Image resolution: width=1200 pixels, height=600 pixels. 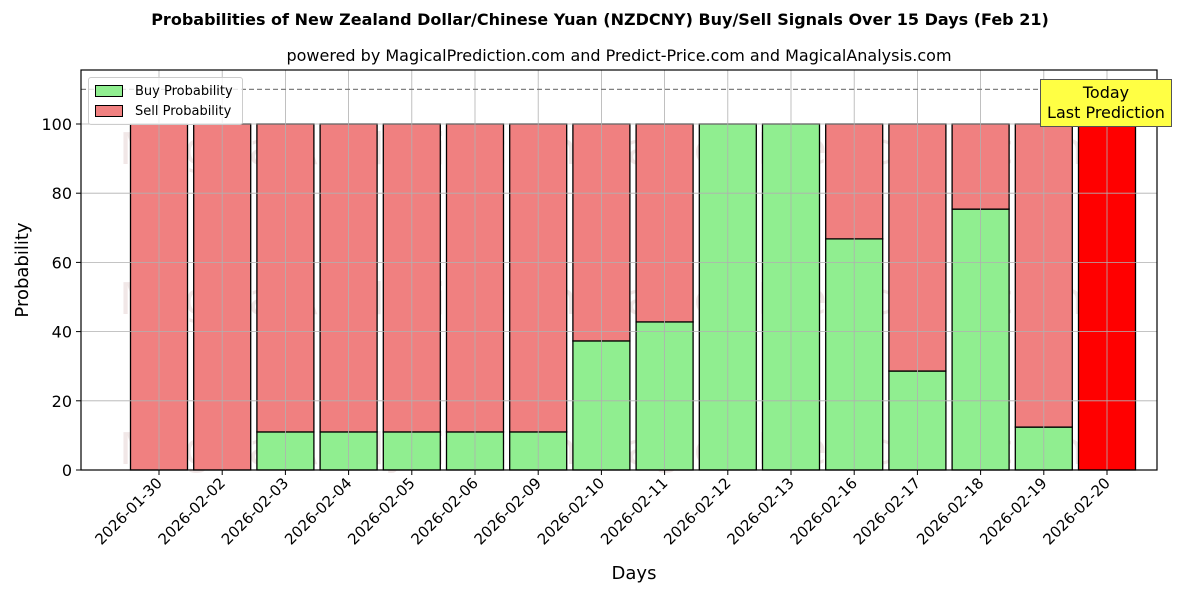 What do you see at coordinates (109, 111) in the screenshot?
I see `sell-swatch-icon` at bounding box center [109, 111].